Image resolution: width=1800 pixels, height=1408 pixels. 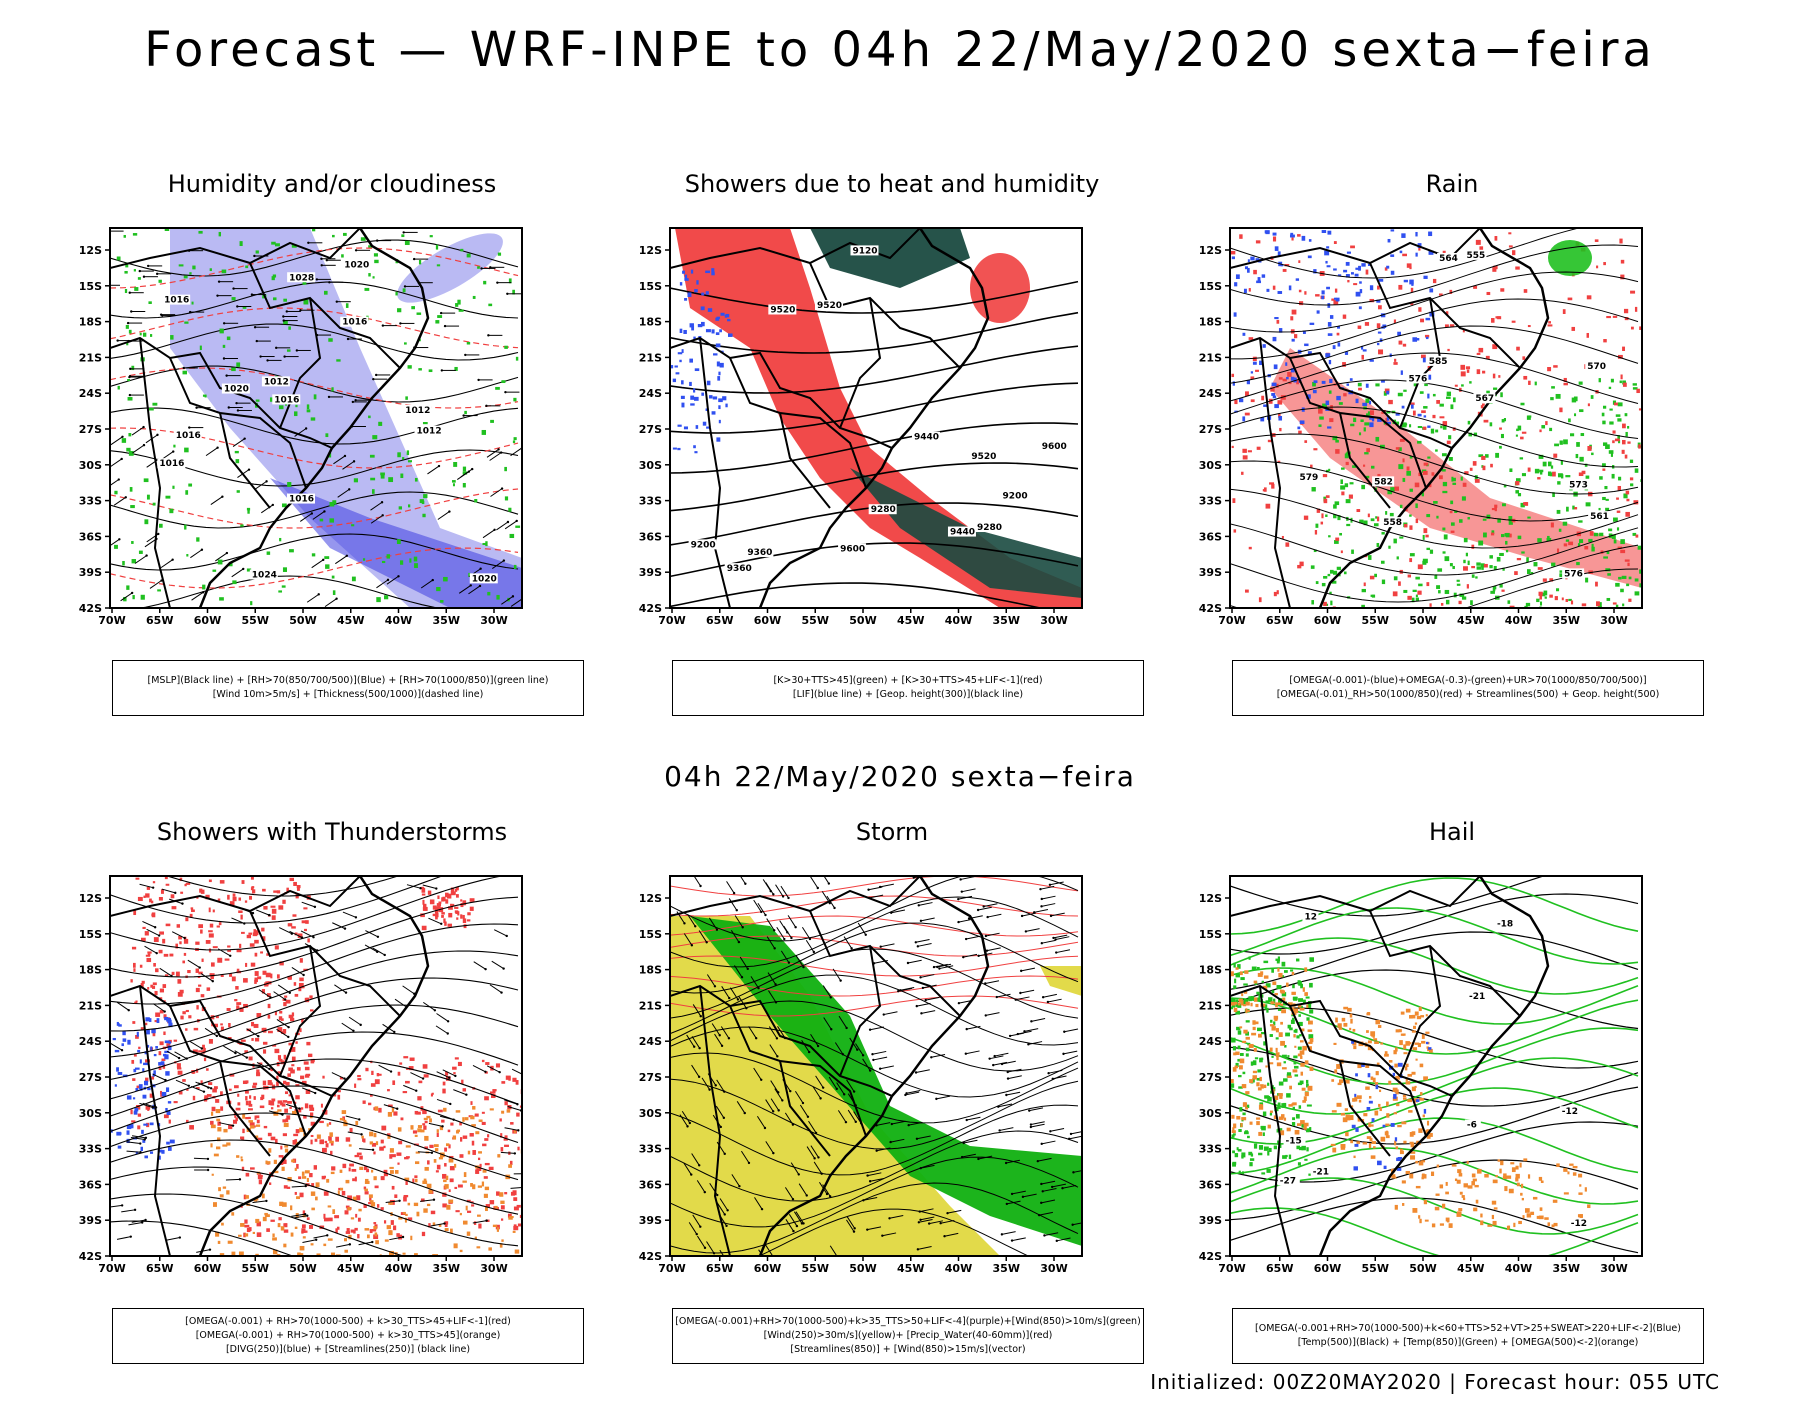 I want to click on lat-label: 21S, so click(x=90, y=1005).